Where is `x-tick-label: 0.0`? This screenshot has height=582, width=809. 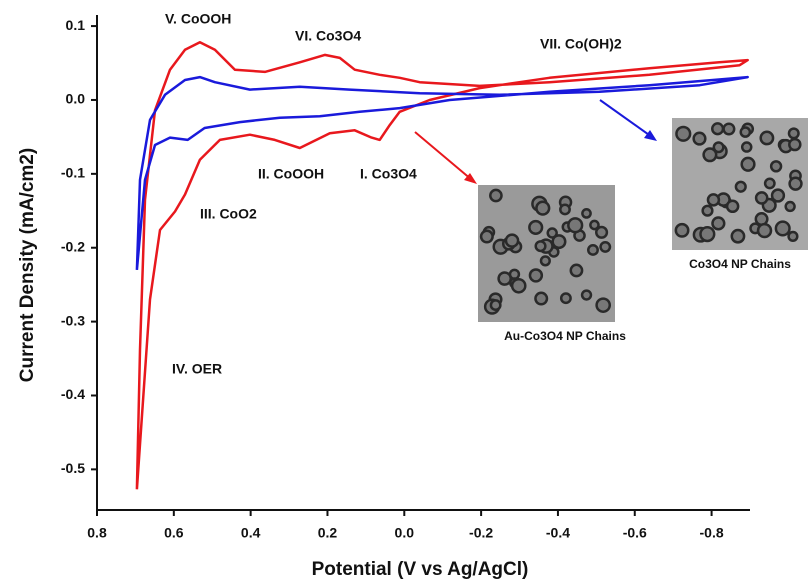 x-tick-label: 0.0 is located at coordinates (405, 533).